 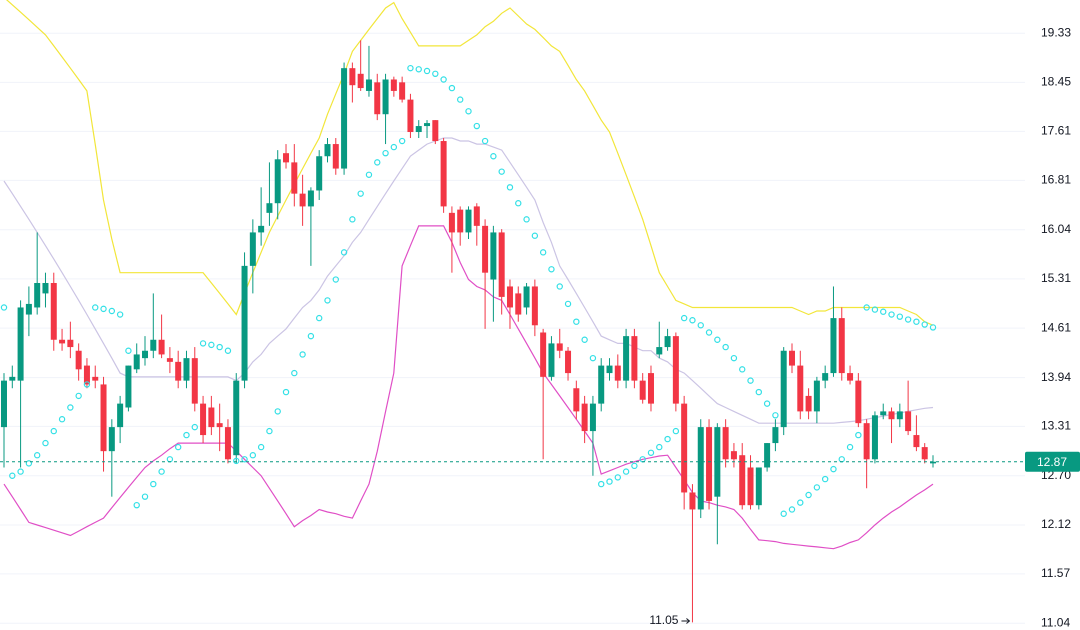 I want to click on last-price-label: 12.87, so click(x=1052, y=462).